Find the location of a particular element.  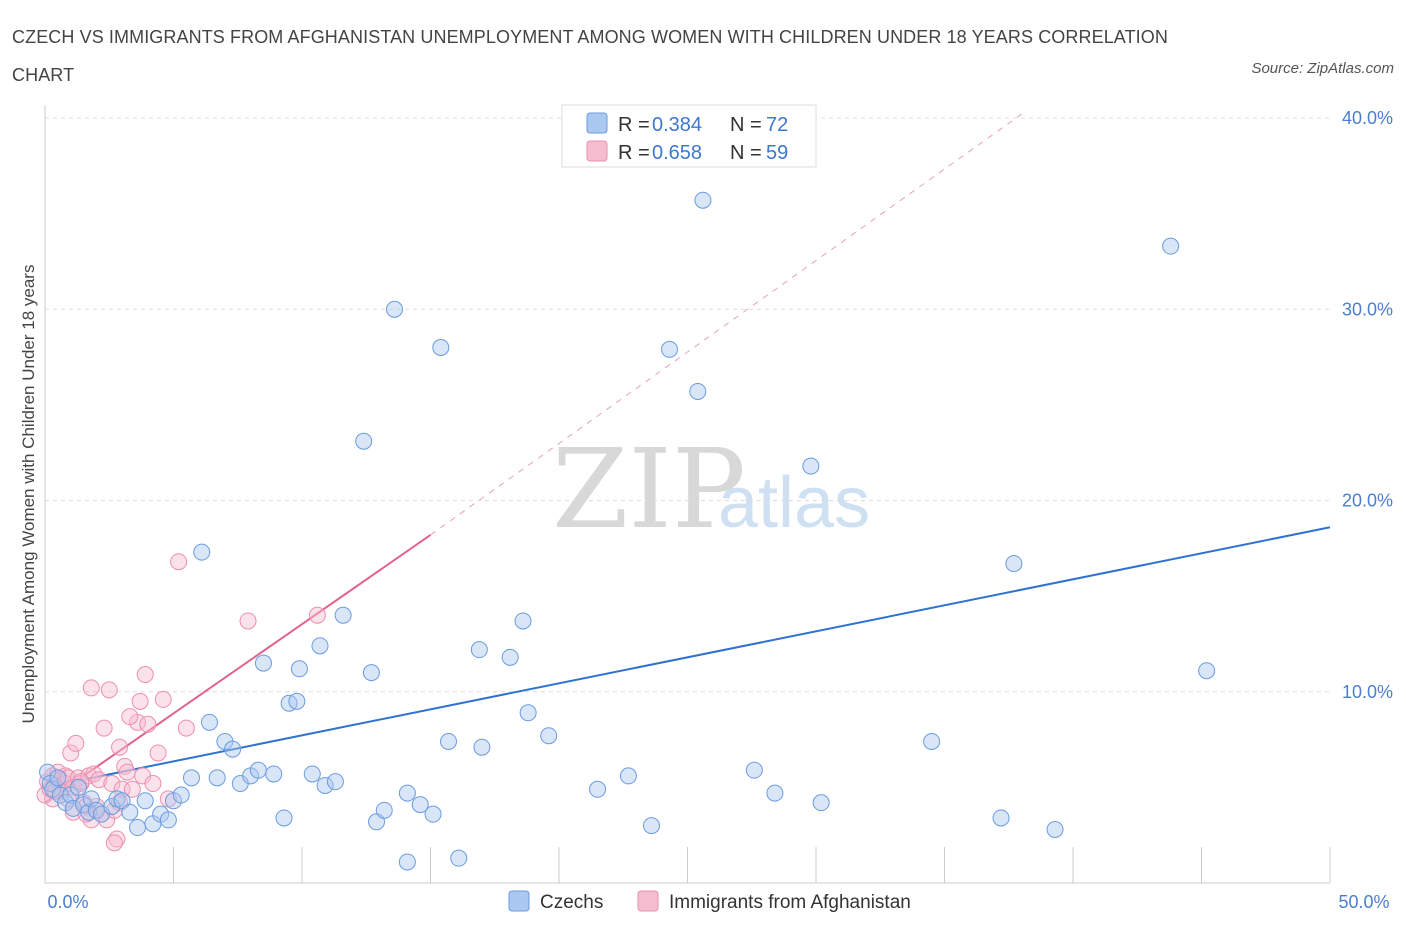

bottom-legend: Czechs Immigrants from Afghanistan is located at coordinates (709, 901).